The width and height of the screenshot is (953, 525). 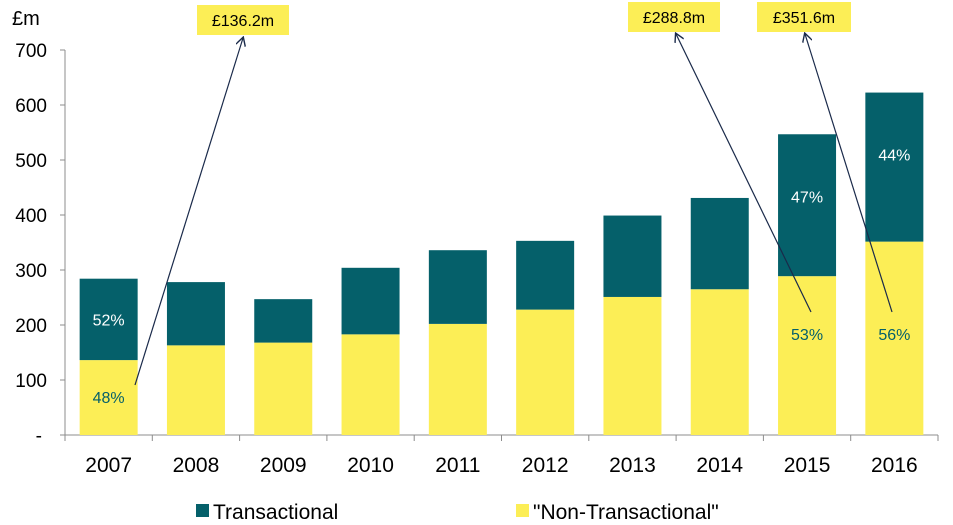 I want to click on x-tick-label: 2012, so click(x=545, y=465).